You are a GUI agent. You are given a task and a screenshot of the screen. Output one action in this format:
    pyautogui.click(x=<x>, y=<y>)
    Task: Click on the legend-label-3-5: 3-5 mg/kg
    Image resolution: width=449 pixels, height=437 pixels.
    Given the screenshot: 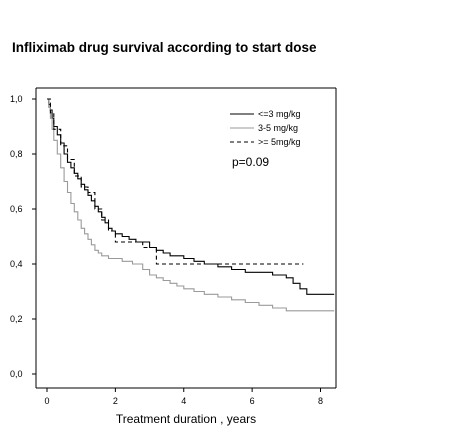 What is the action you would take?
    pyautogui.click(x=278, y=128)
    